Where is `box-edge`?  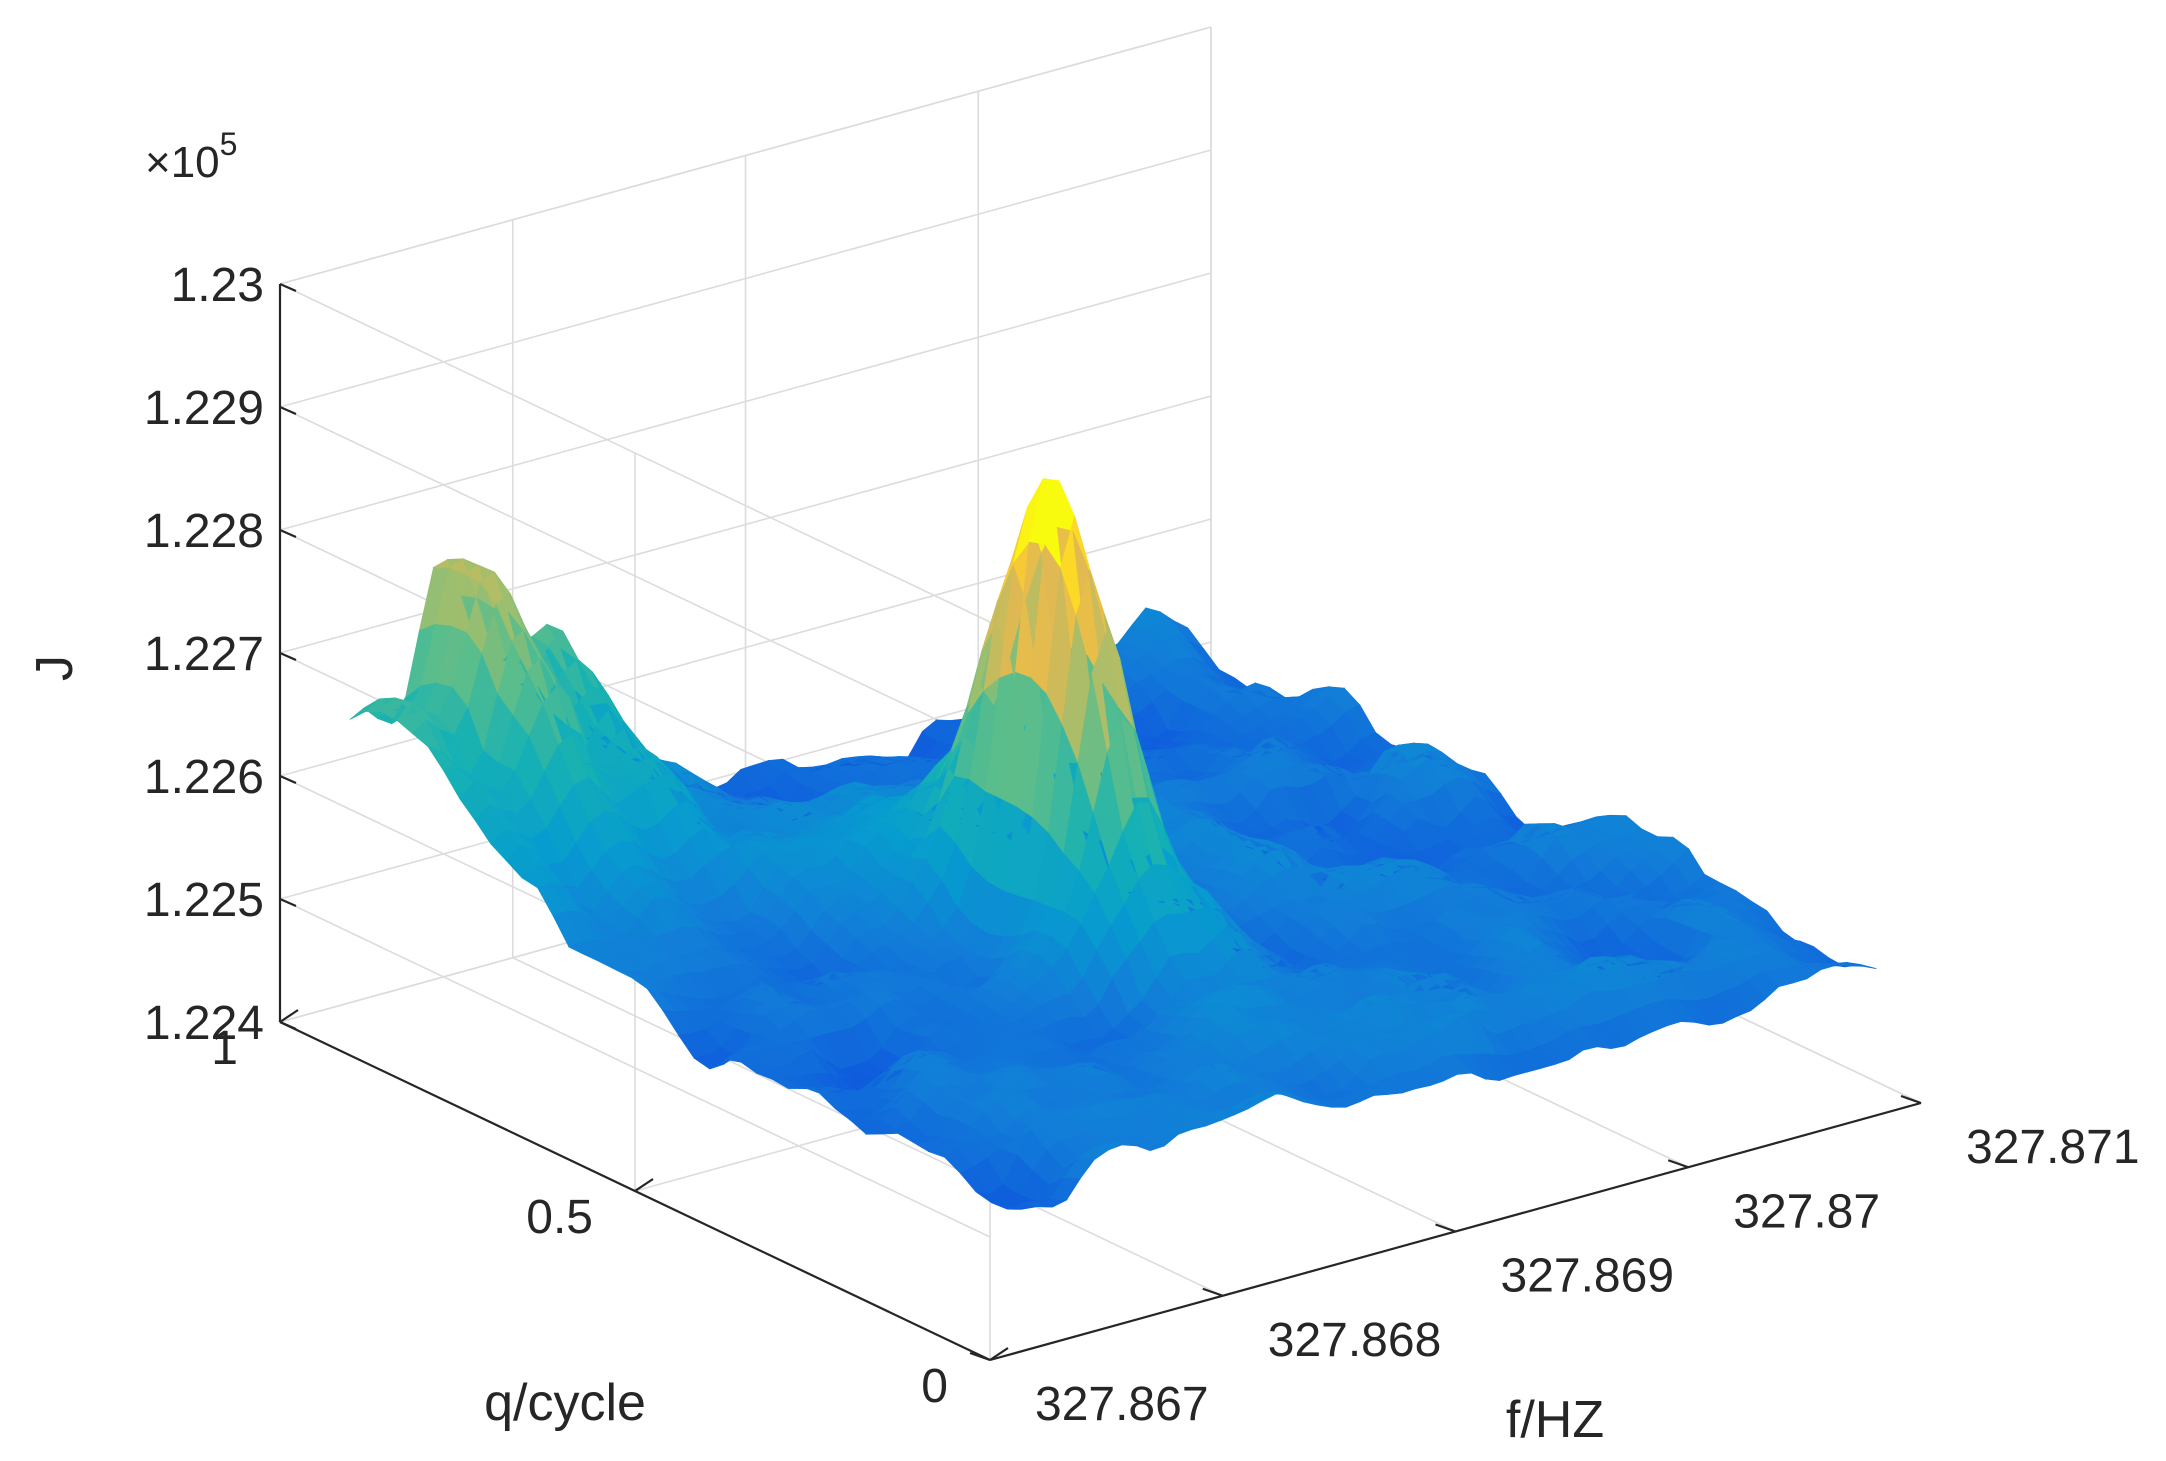
box-edge is located at coordinates (745, 155).